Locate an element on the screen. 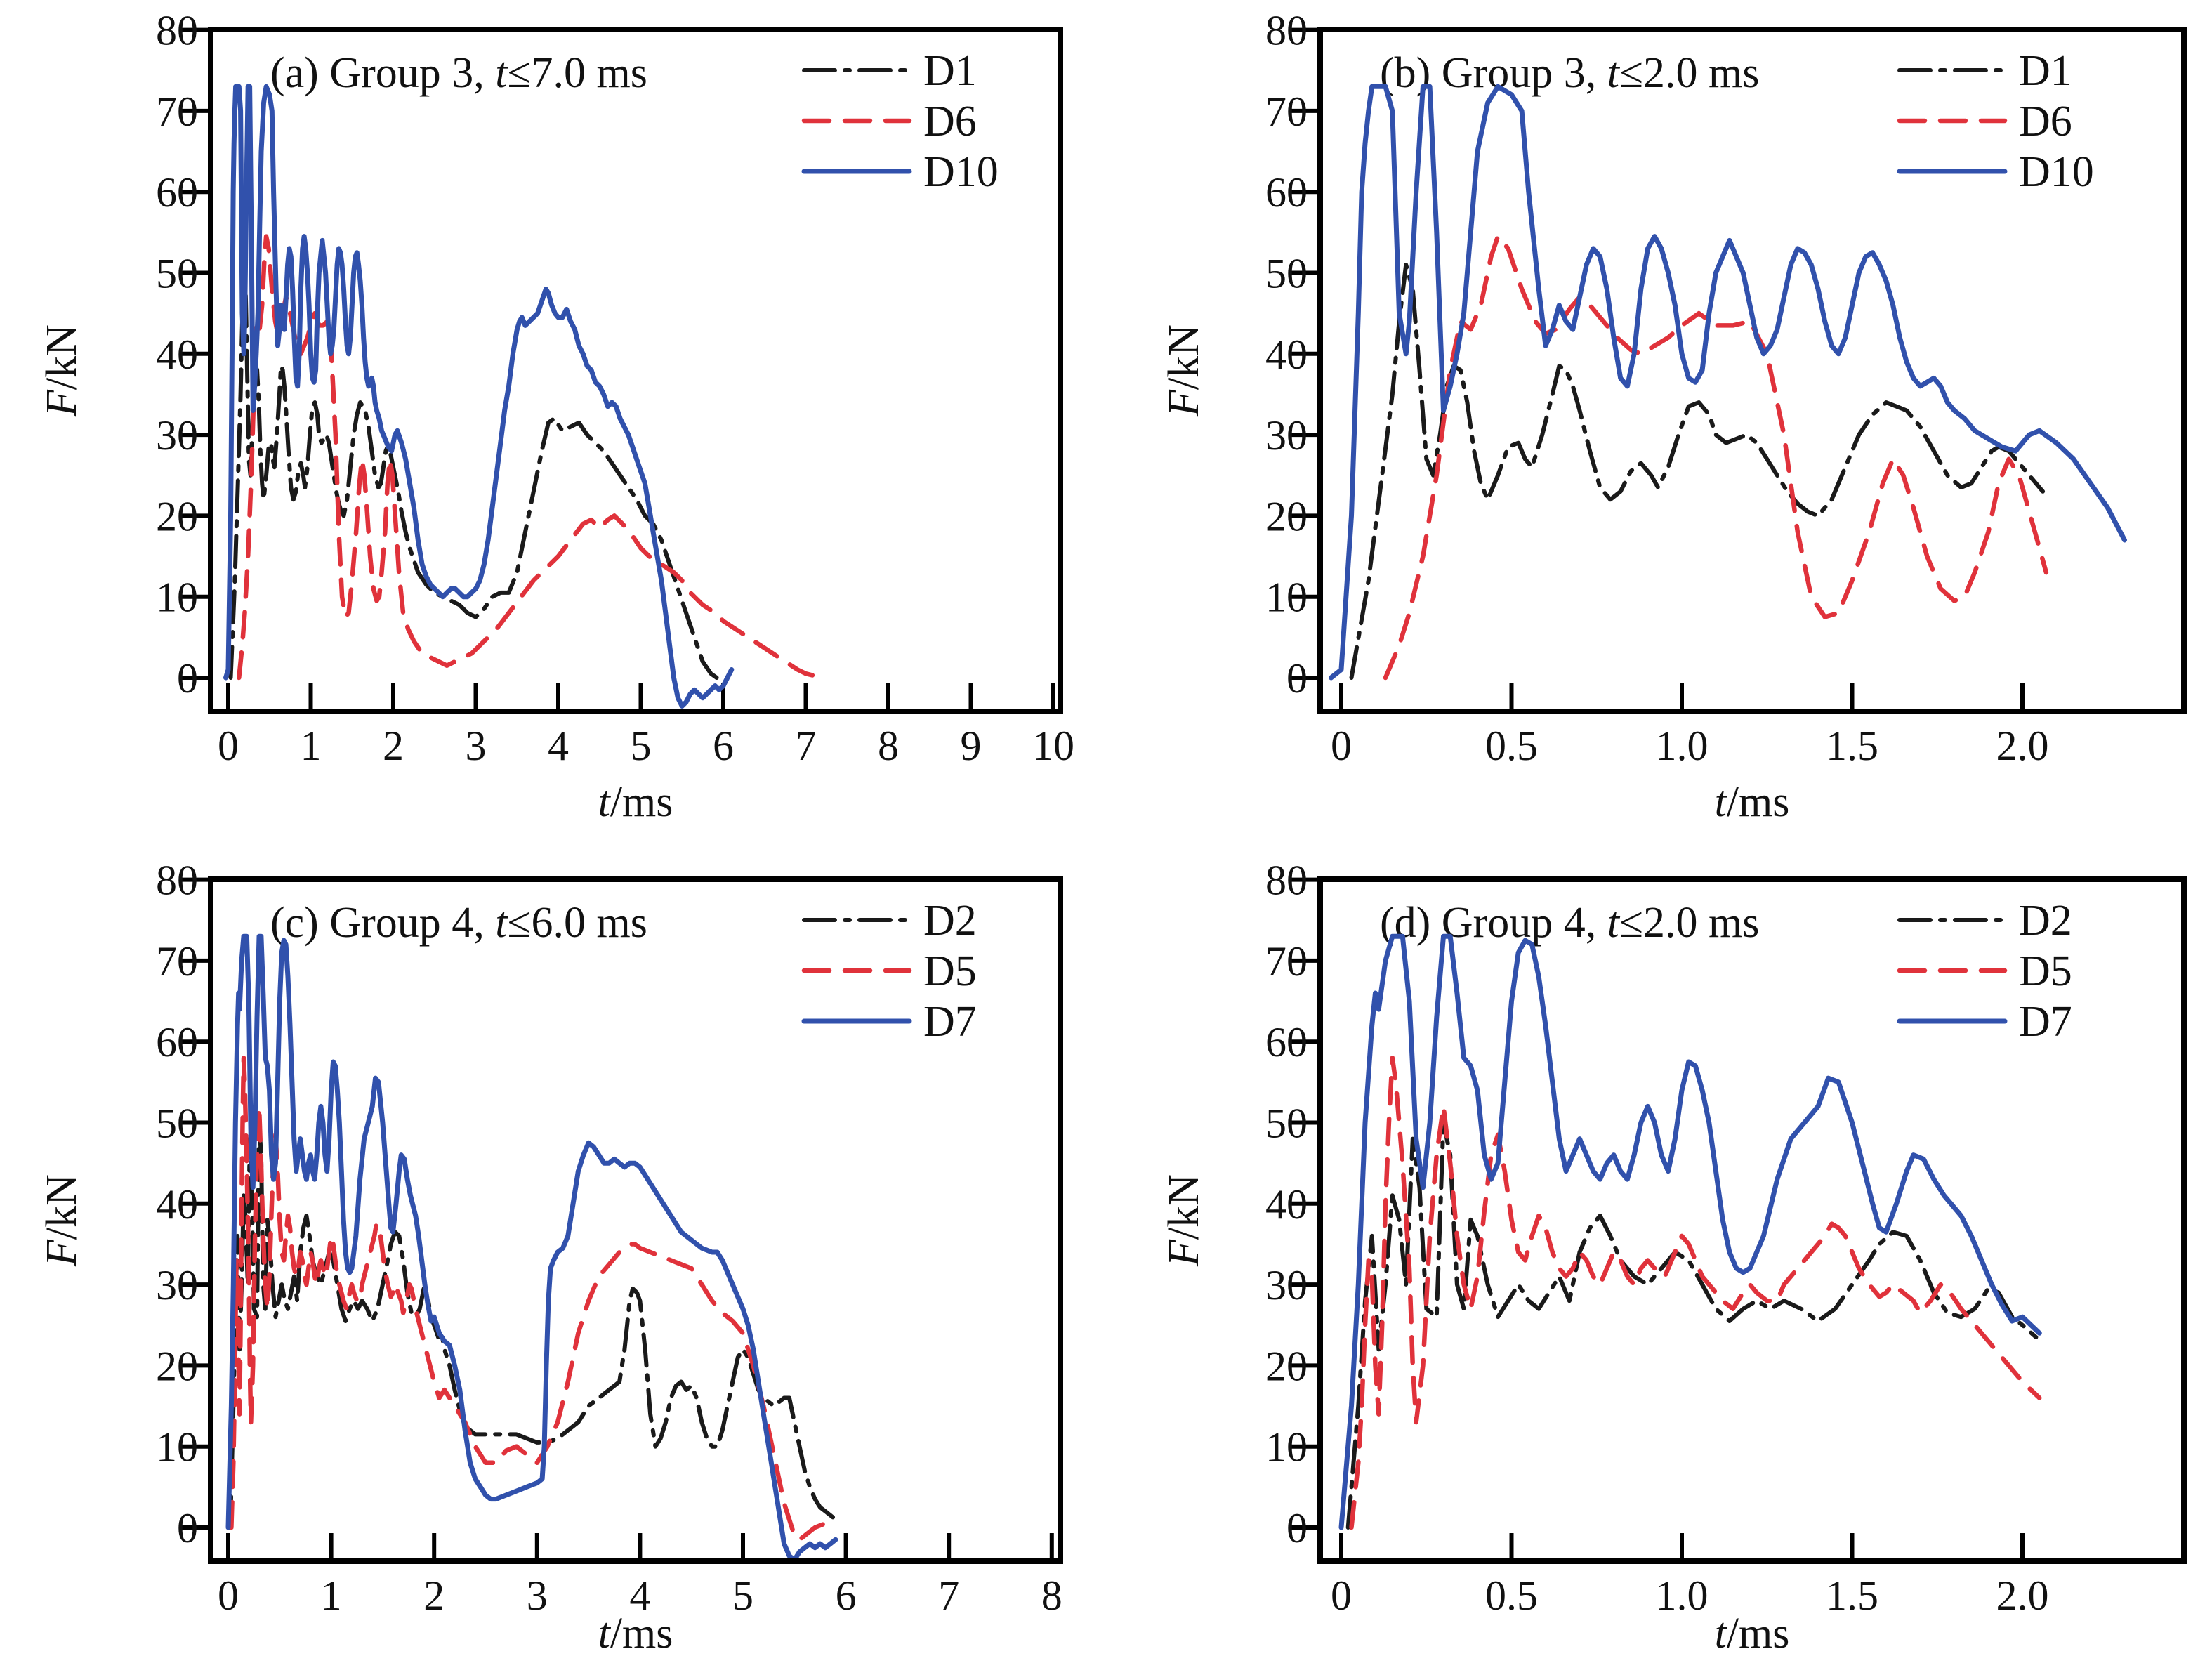  panel-c-y-tick-label: 0 is located at coordinates (187, 1528).